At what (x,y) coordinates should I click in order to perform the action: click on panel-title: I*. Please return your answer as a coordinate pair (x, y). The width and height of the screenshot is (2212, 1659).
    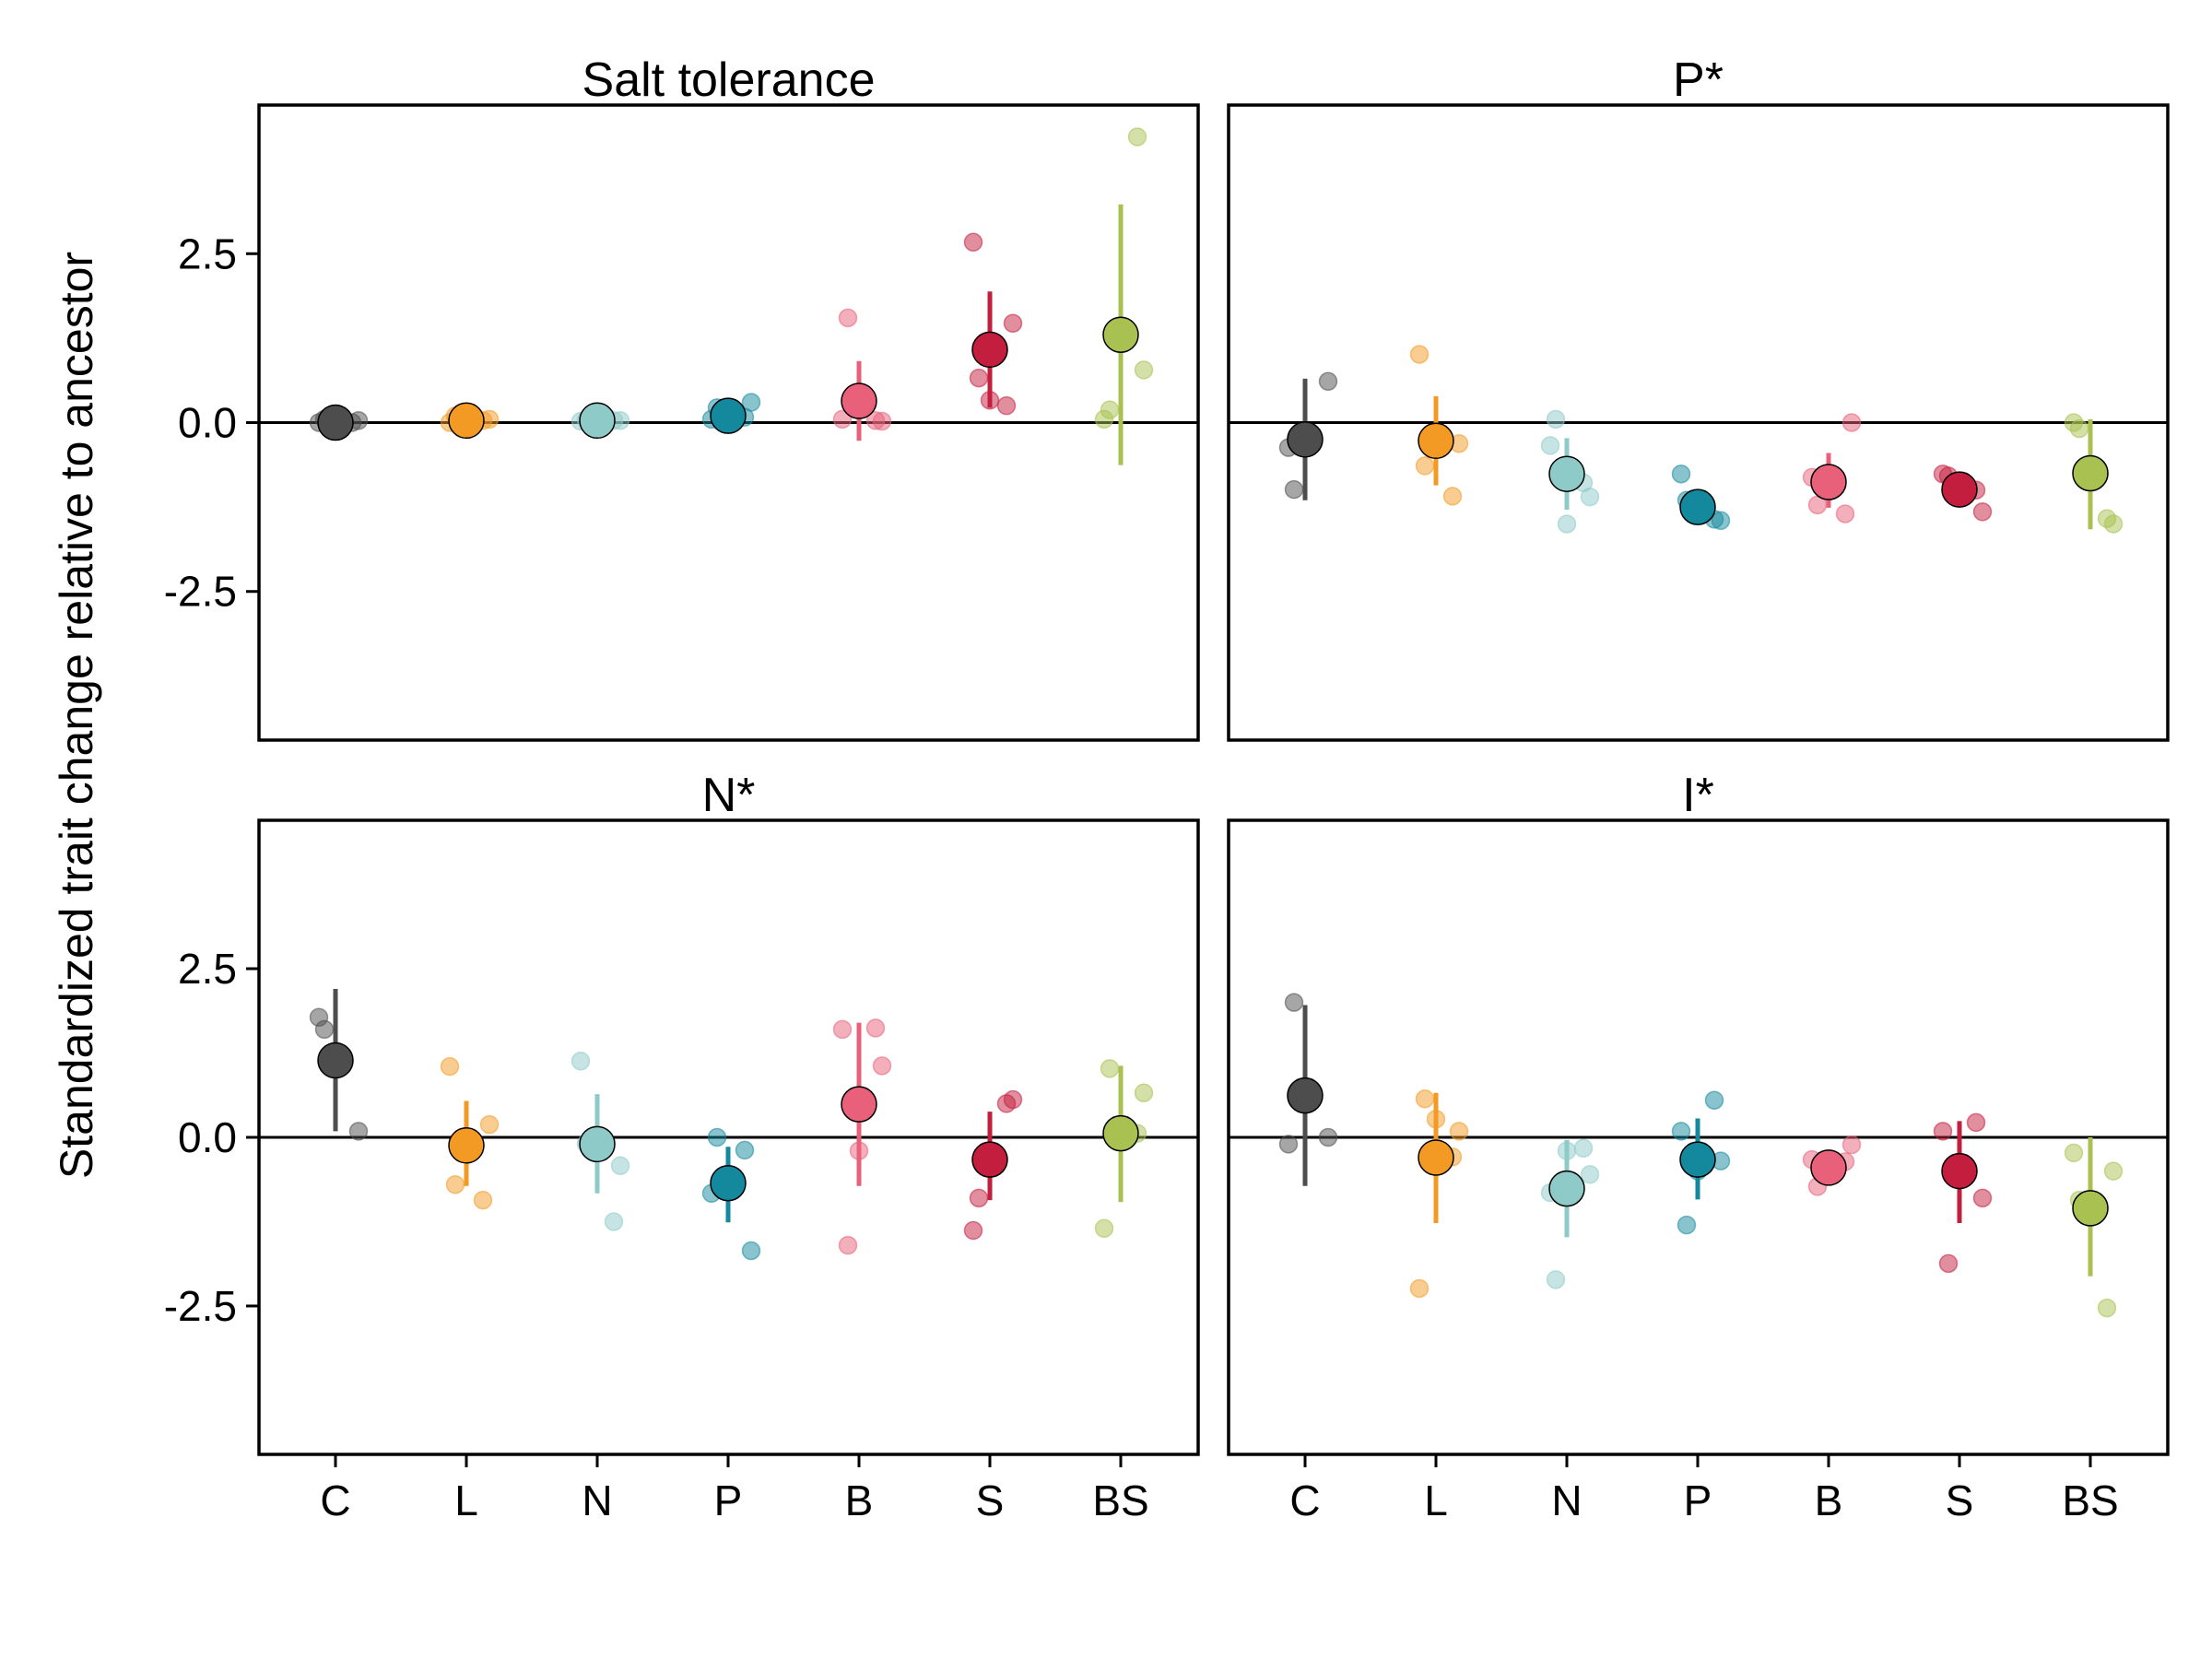
    Looking at the image, I should click on (1698, 795).